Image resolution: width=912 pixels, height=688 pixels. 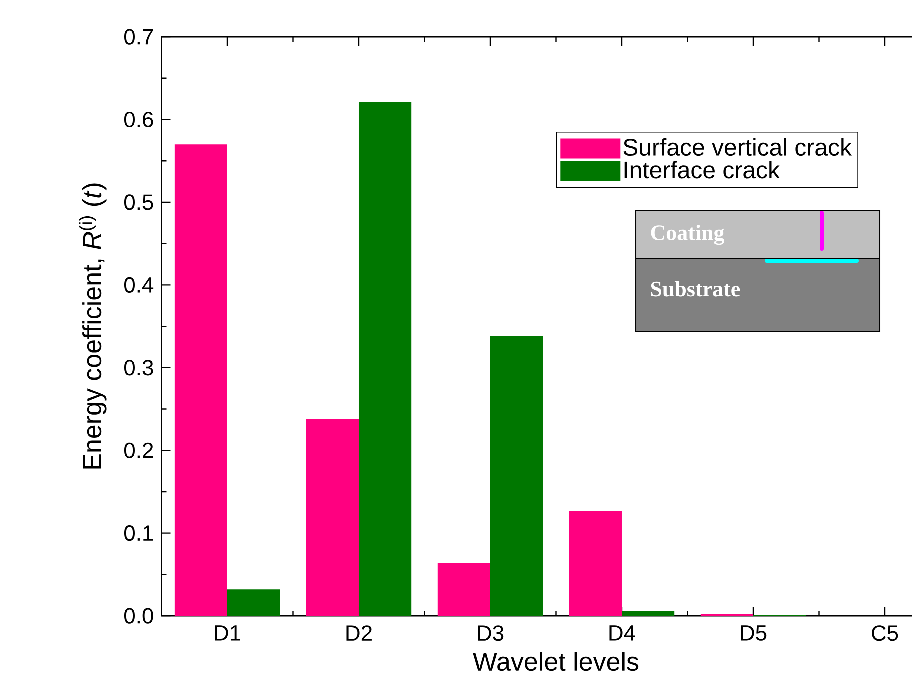 I want to click on x-tick-label: C5, so click(x=885, y=634).